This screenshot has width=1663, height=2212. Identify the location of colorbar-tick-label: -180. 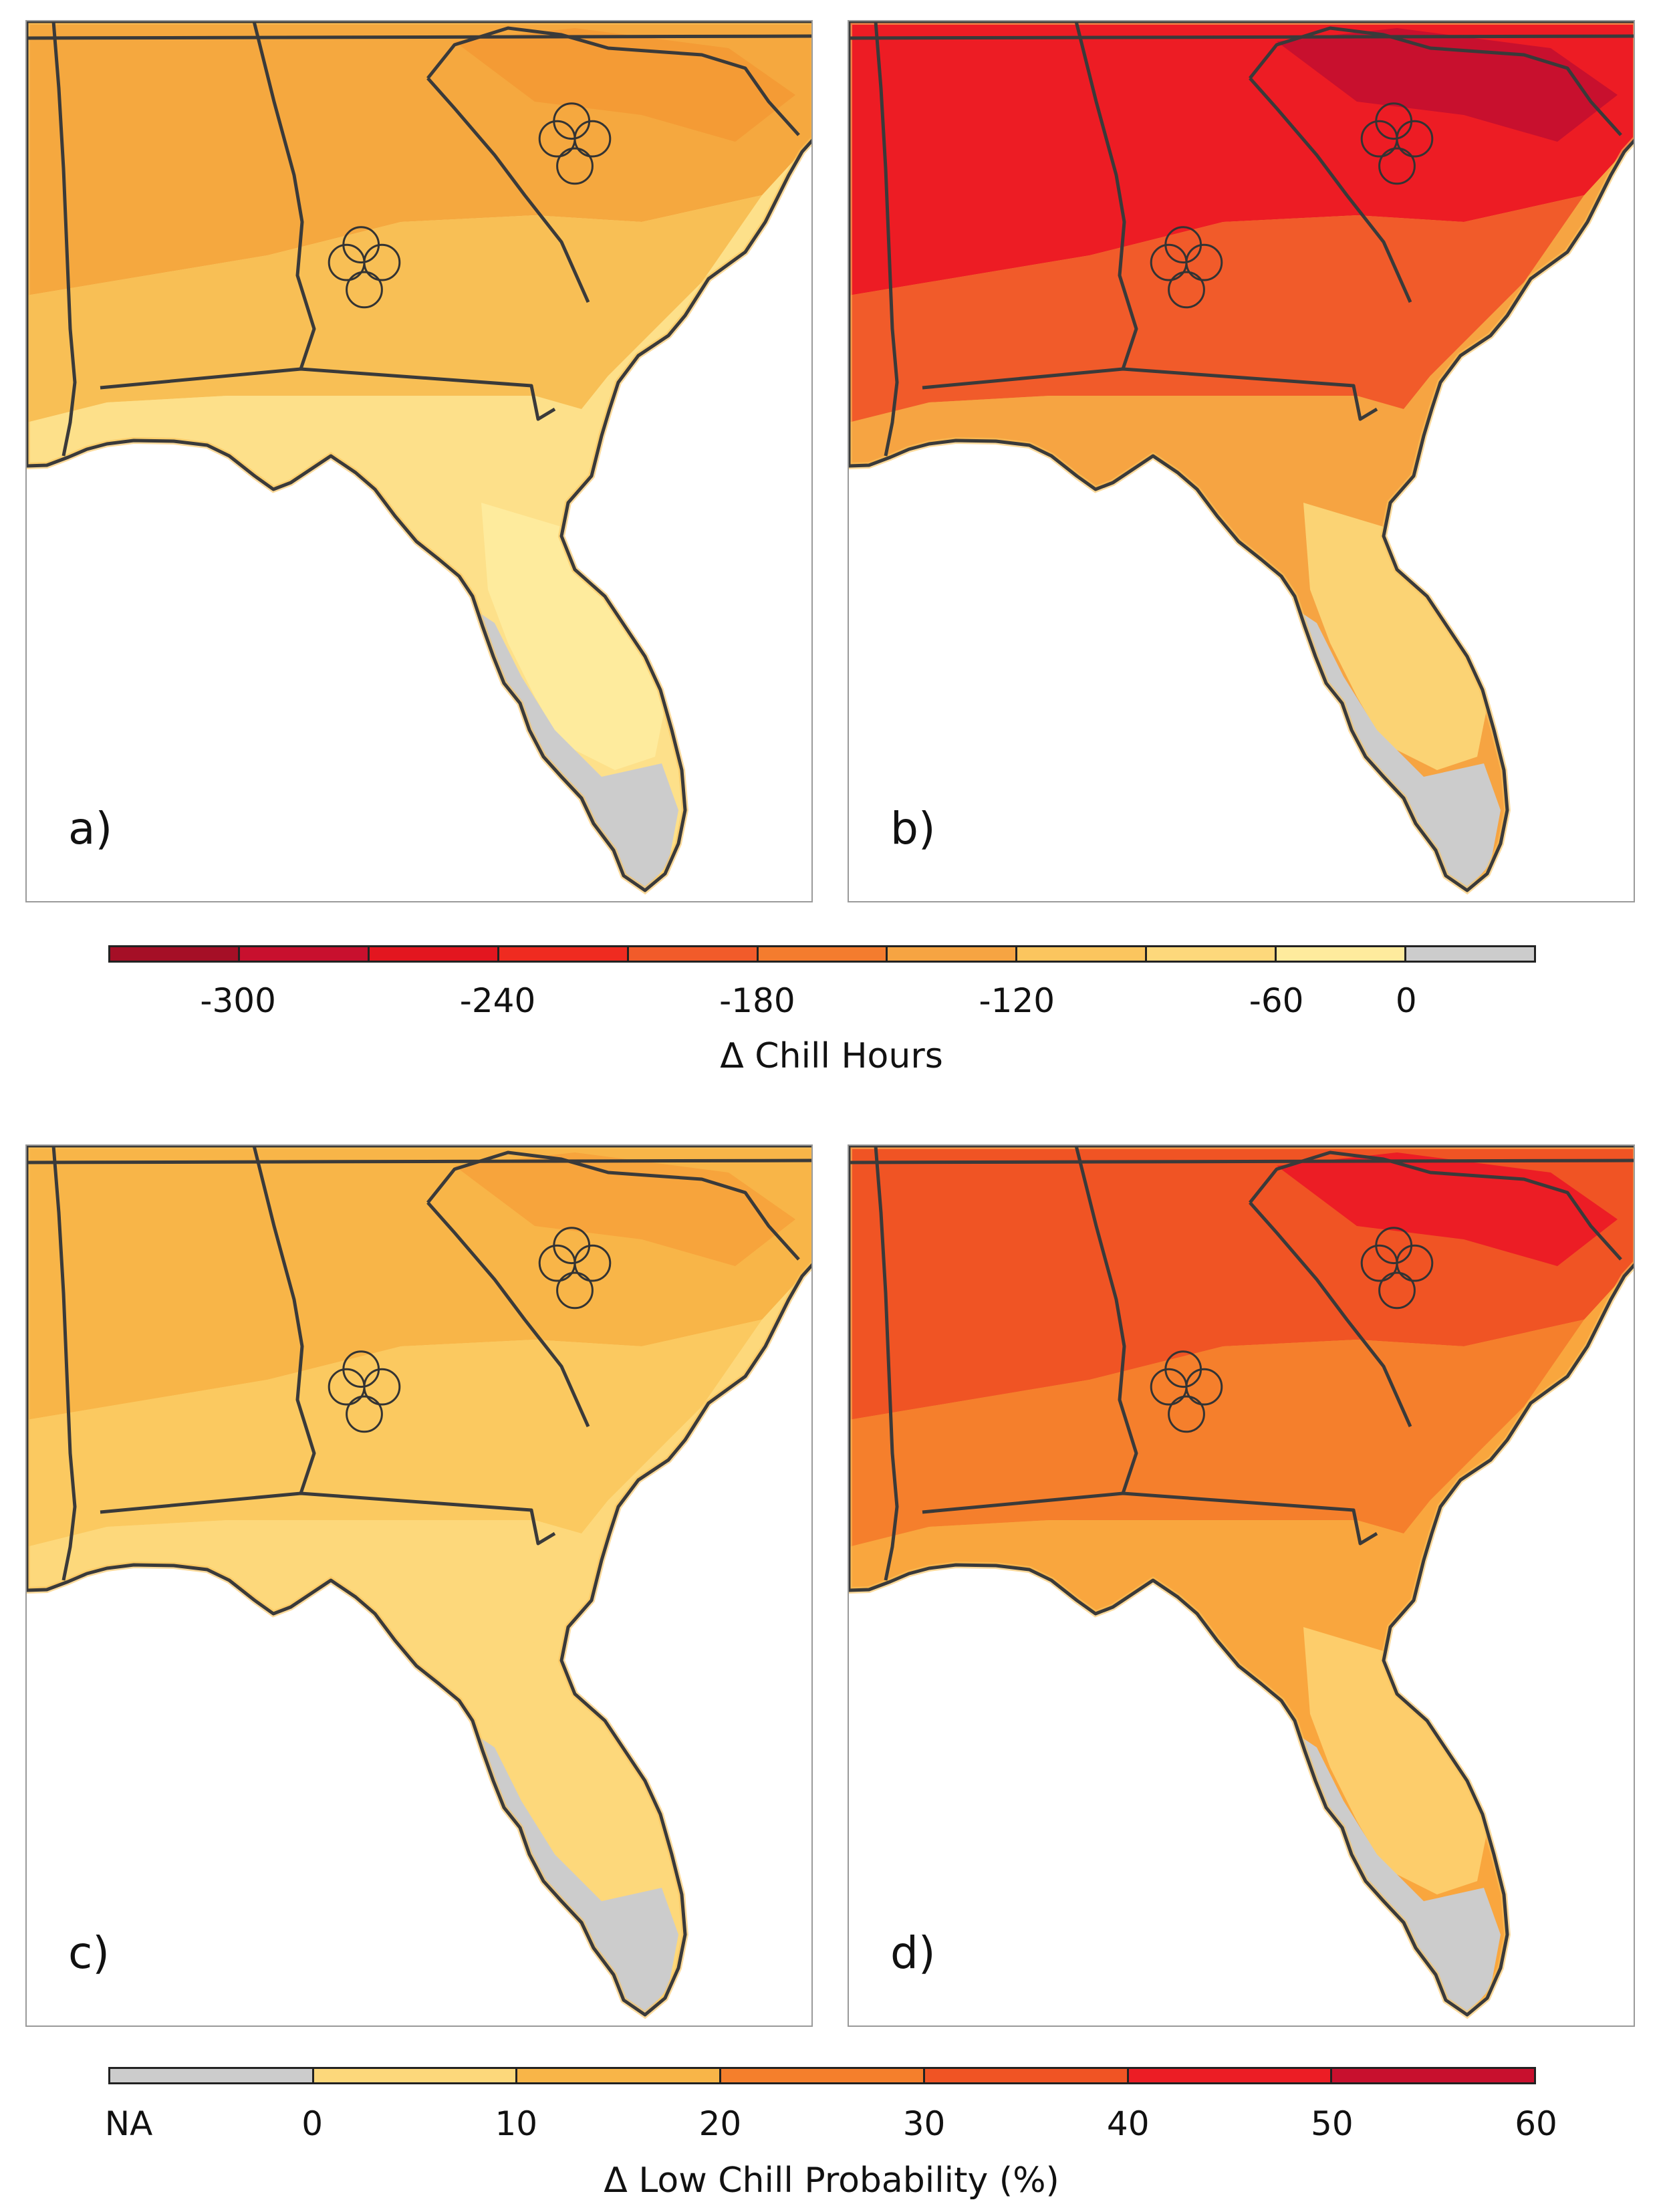
(757, 1000).